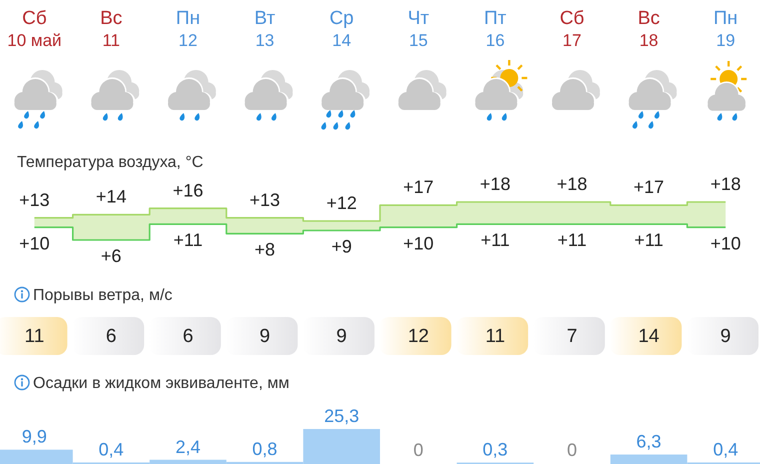 The width and height of the screenshot is (760, 464). I want to click on x-tick-label: Чт 15, so click(419, 29).